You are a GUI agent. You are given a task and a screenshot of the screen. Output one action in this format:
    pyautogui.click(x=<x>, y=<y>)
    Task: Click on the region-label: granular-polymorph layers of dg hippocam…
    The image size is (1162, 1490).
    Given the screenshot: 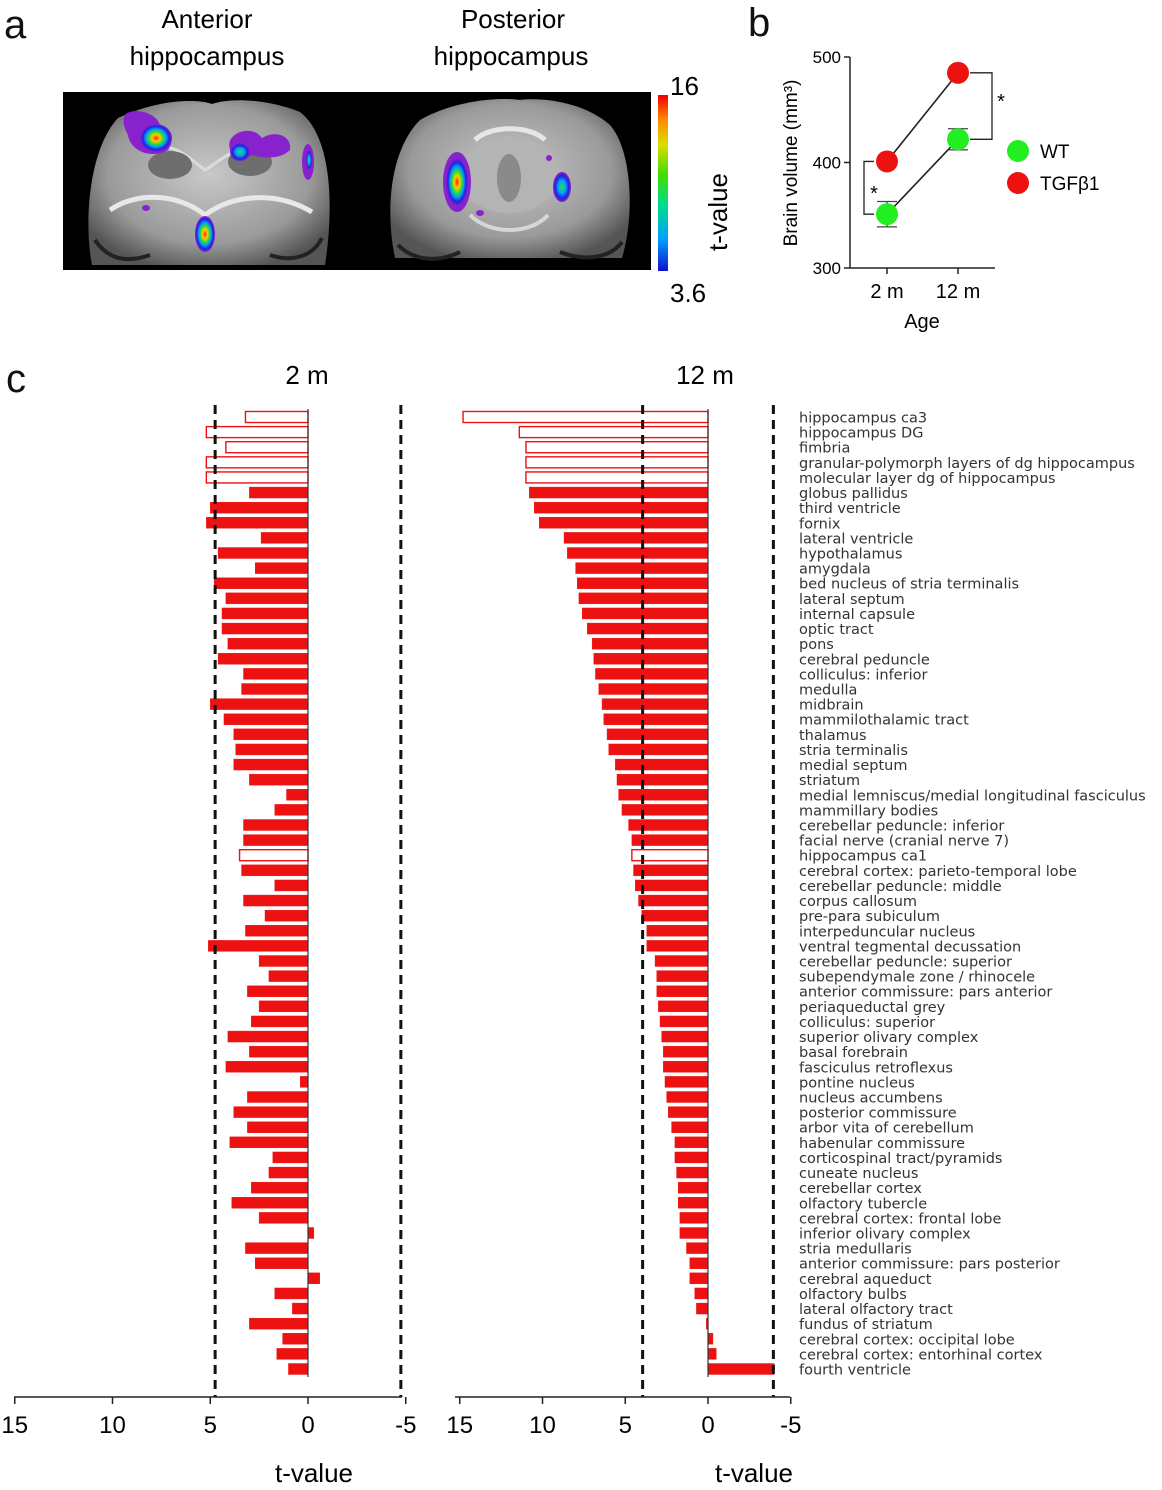 What is the action you would take?
    pyautogui.click(x=967, y=464)
    